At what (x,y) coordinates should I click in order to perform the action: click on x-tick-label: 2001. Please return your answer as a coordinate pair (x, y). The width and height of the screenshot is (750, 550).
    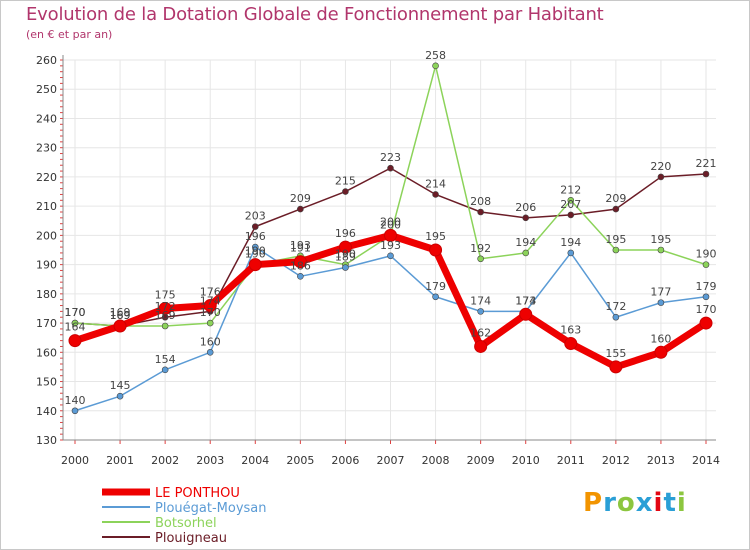
    Looking at the image, I should click on (120, 460).